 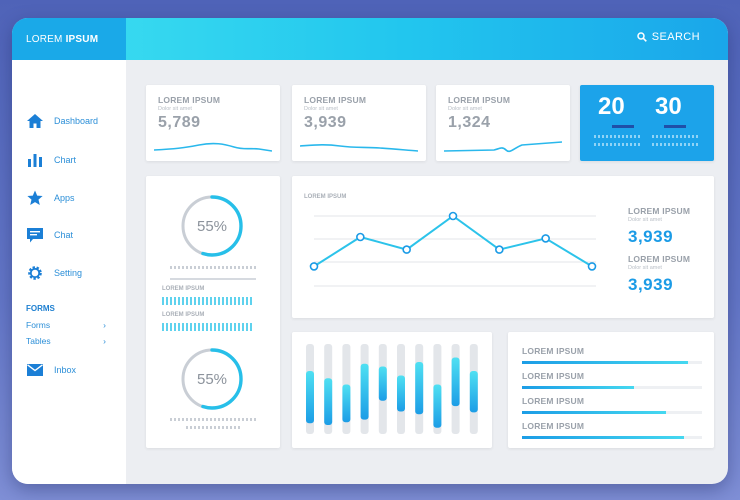 I want to click on top-bar: LOREM IPSUM SEARCH, so click(x=370, y=39).